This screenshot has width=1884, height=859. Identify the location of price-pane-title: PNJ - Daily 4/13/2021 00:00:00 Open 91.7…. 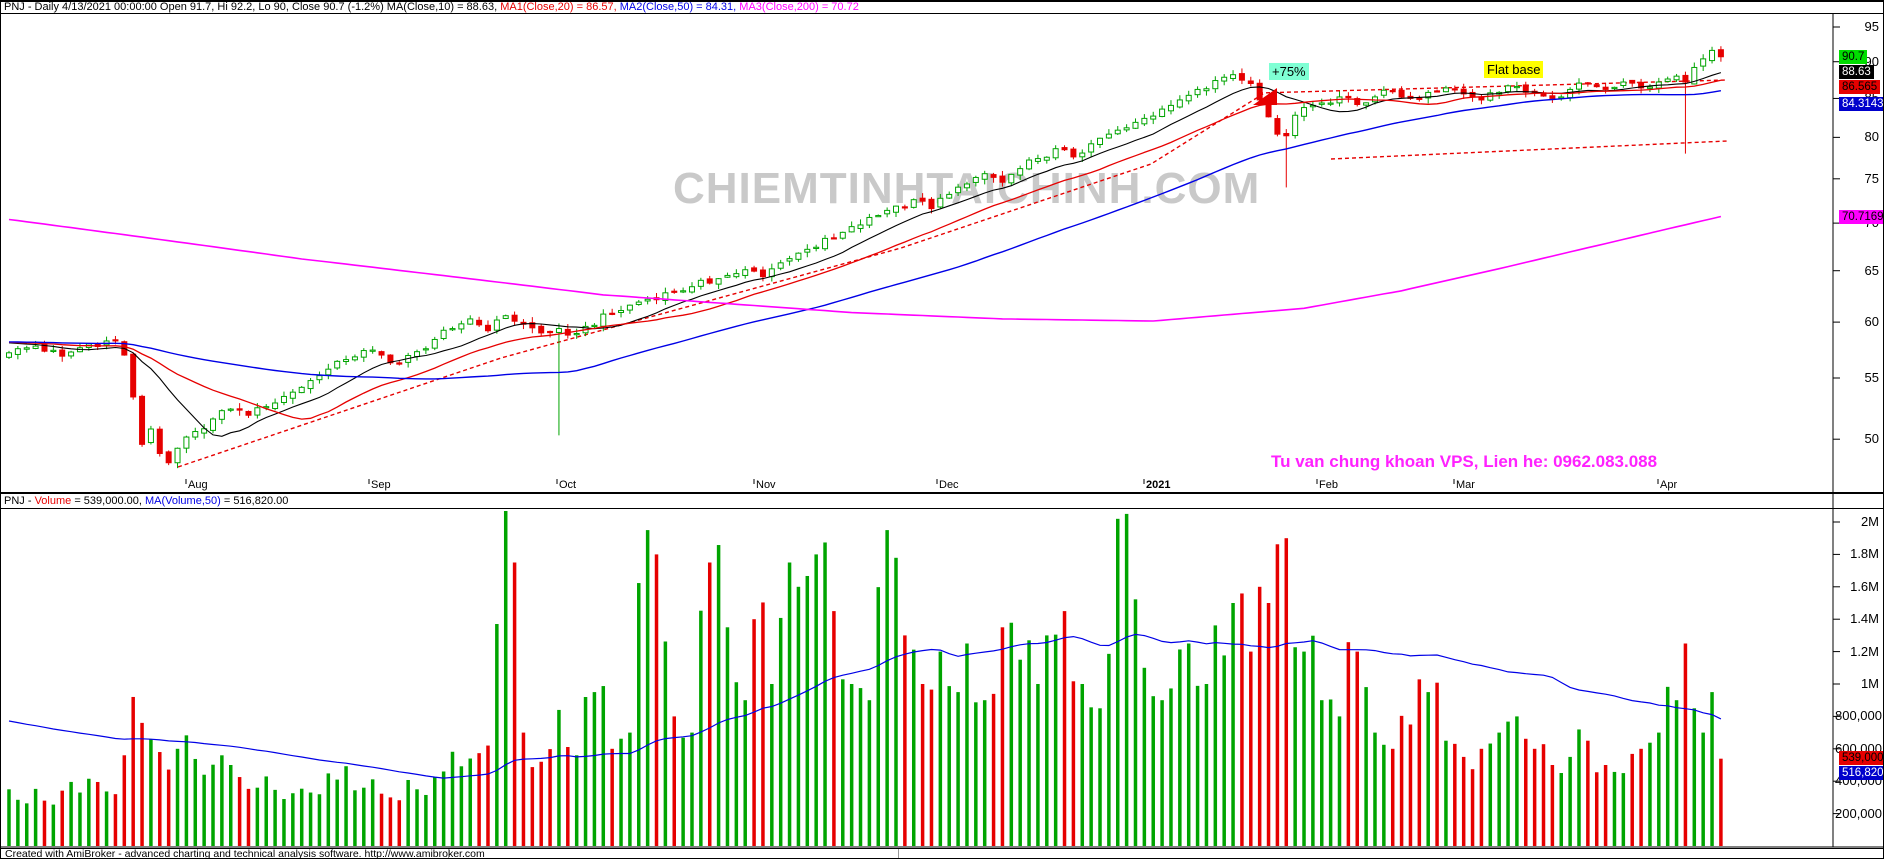
(942, 7).